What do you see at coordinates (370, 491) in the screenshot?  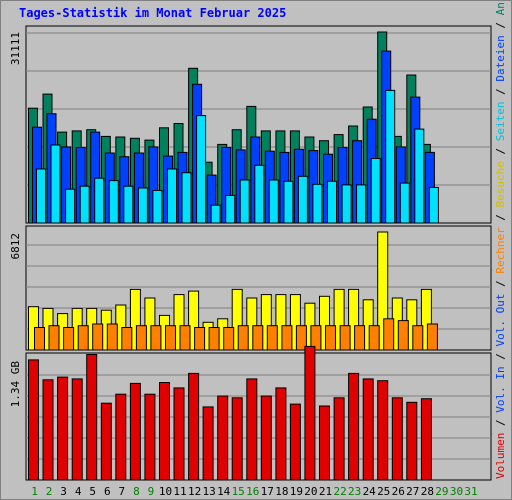 I see `x-tick-label-day-24: 24` at bounding box center [370, 491].